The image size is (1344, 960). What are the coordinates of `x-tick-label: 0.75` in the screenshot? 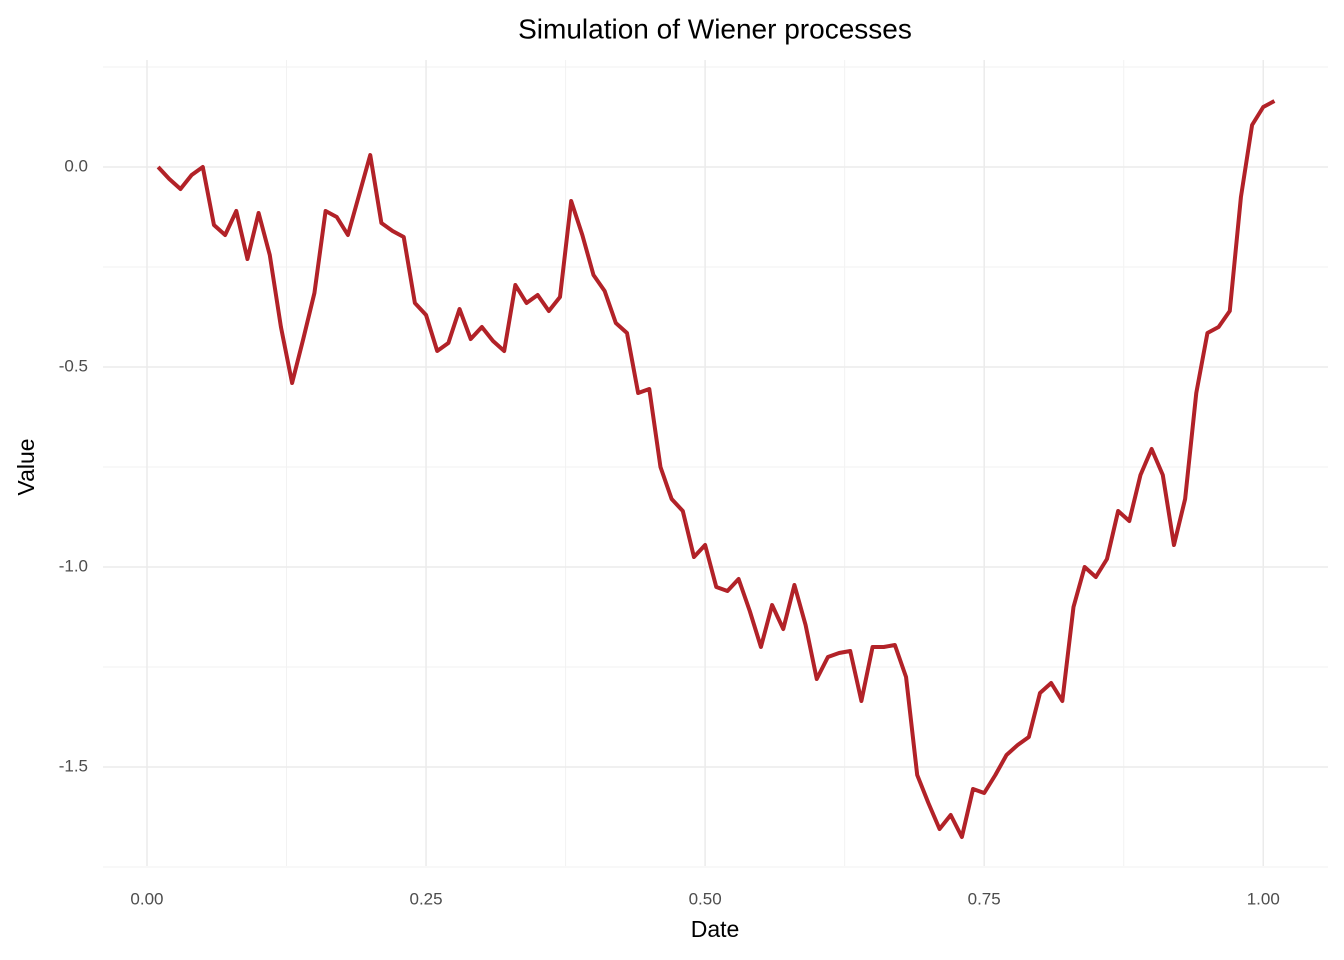 It's located at (984, 898).